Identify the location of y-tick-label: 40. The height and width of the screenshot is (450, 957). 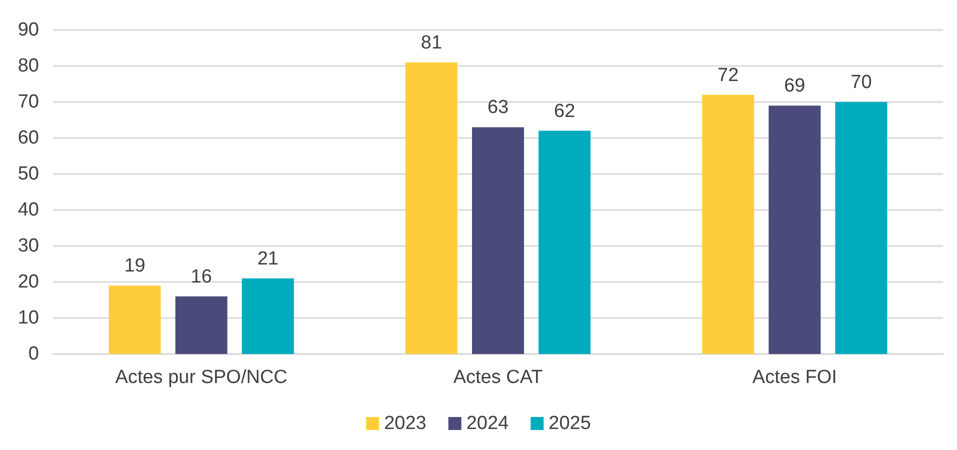
(28, 210).